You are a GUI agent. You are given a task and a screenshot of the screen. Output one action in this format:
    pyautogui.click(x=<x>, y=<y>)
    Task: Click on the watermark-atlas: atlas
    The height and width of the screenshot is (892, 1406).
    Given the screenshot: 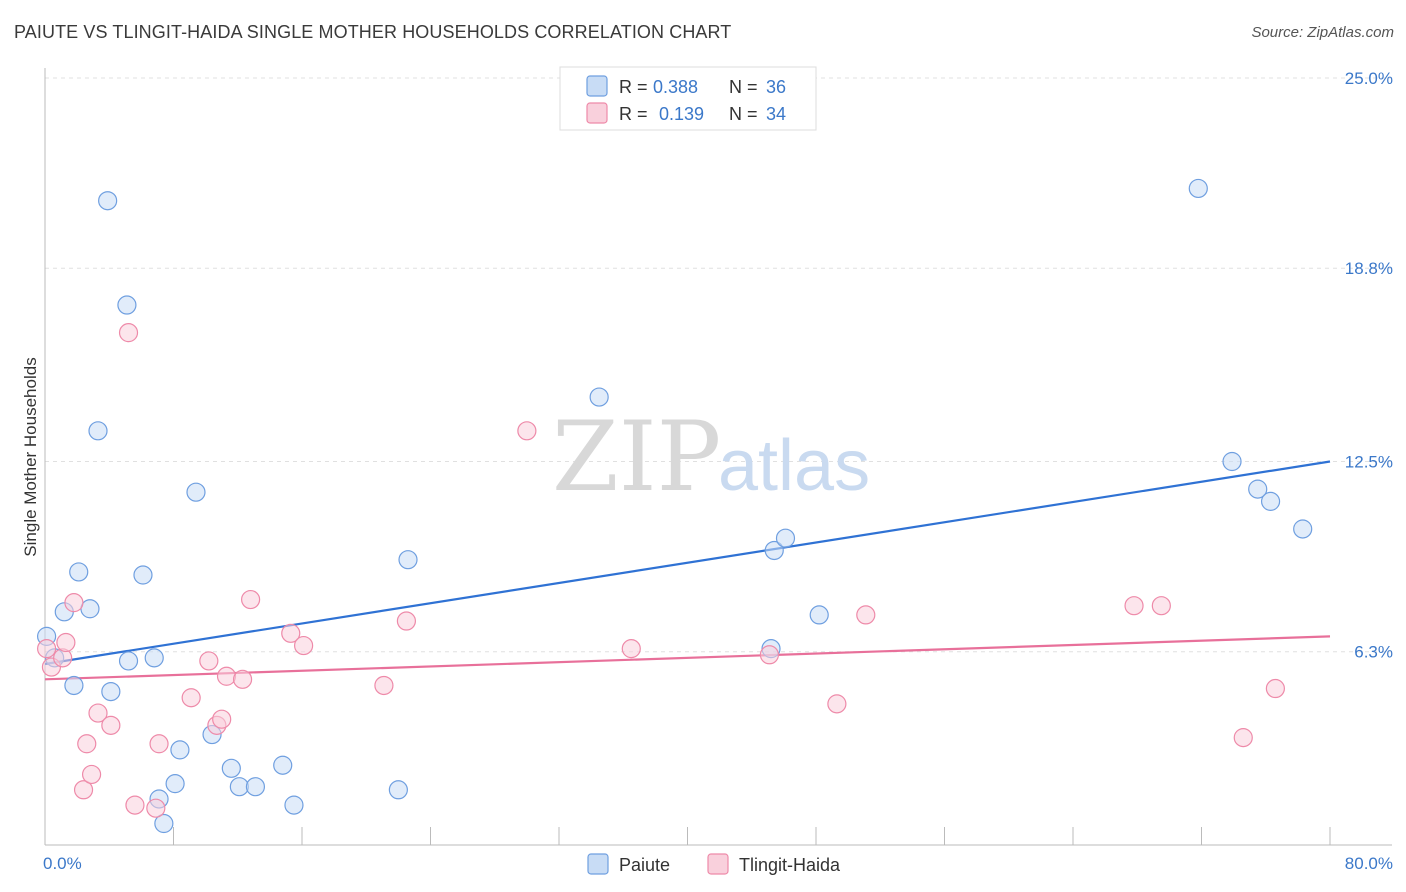 What is the action you would take?
    pyautogui.click(x=794, y=466)
    